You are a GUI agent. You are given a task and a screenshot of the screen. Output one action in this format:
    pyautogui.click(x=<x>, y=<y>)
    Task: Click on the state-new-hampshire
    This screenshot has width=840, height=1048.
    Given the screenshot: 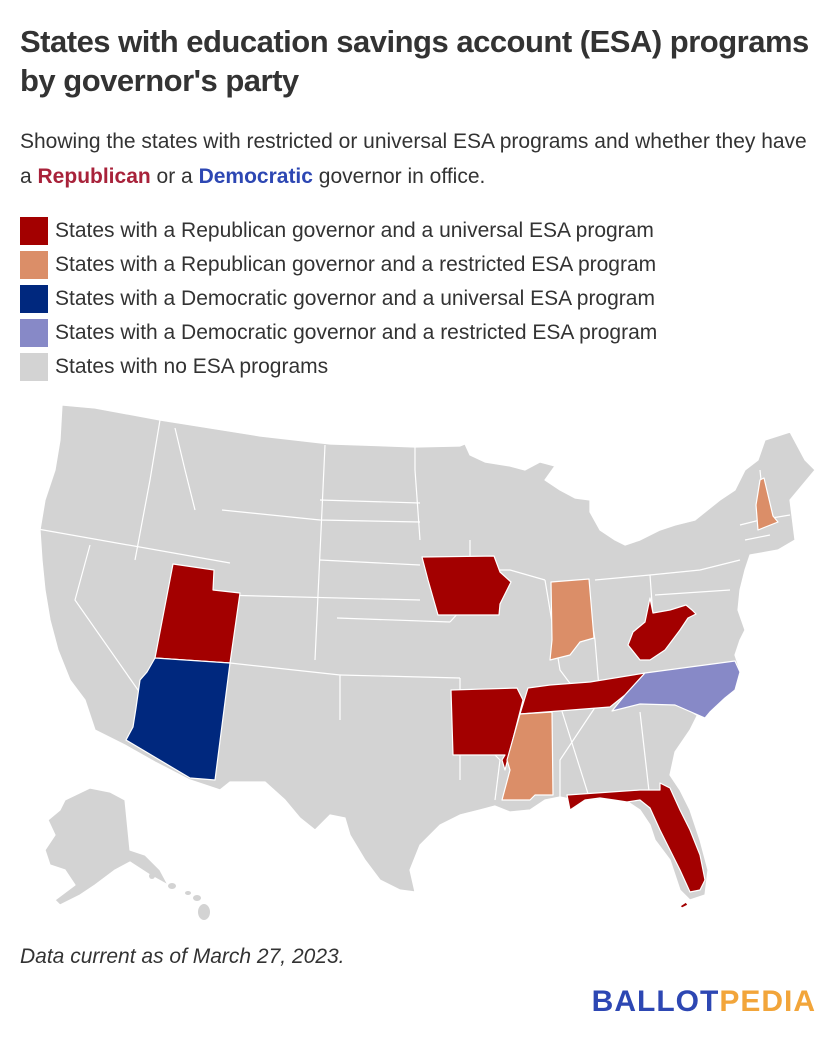 What is the action you would take?
    pyautogui.click(x=767, y=504)
    